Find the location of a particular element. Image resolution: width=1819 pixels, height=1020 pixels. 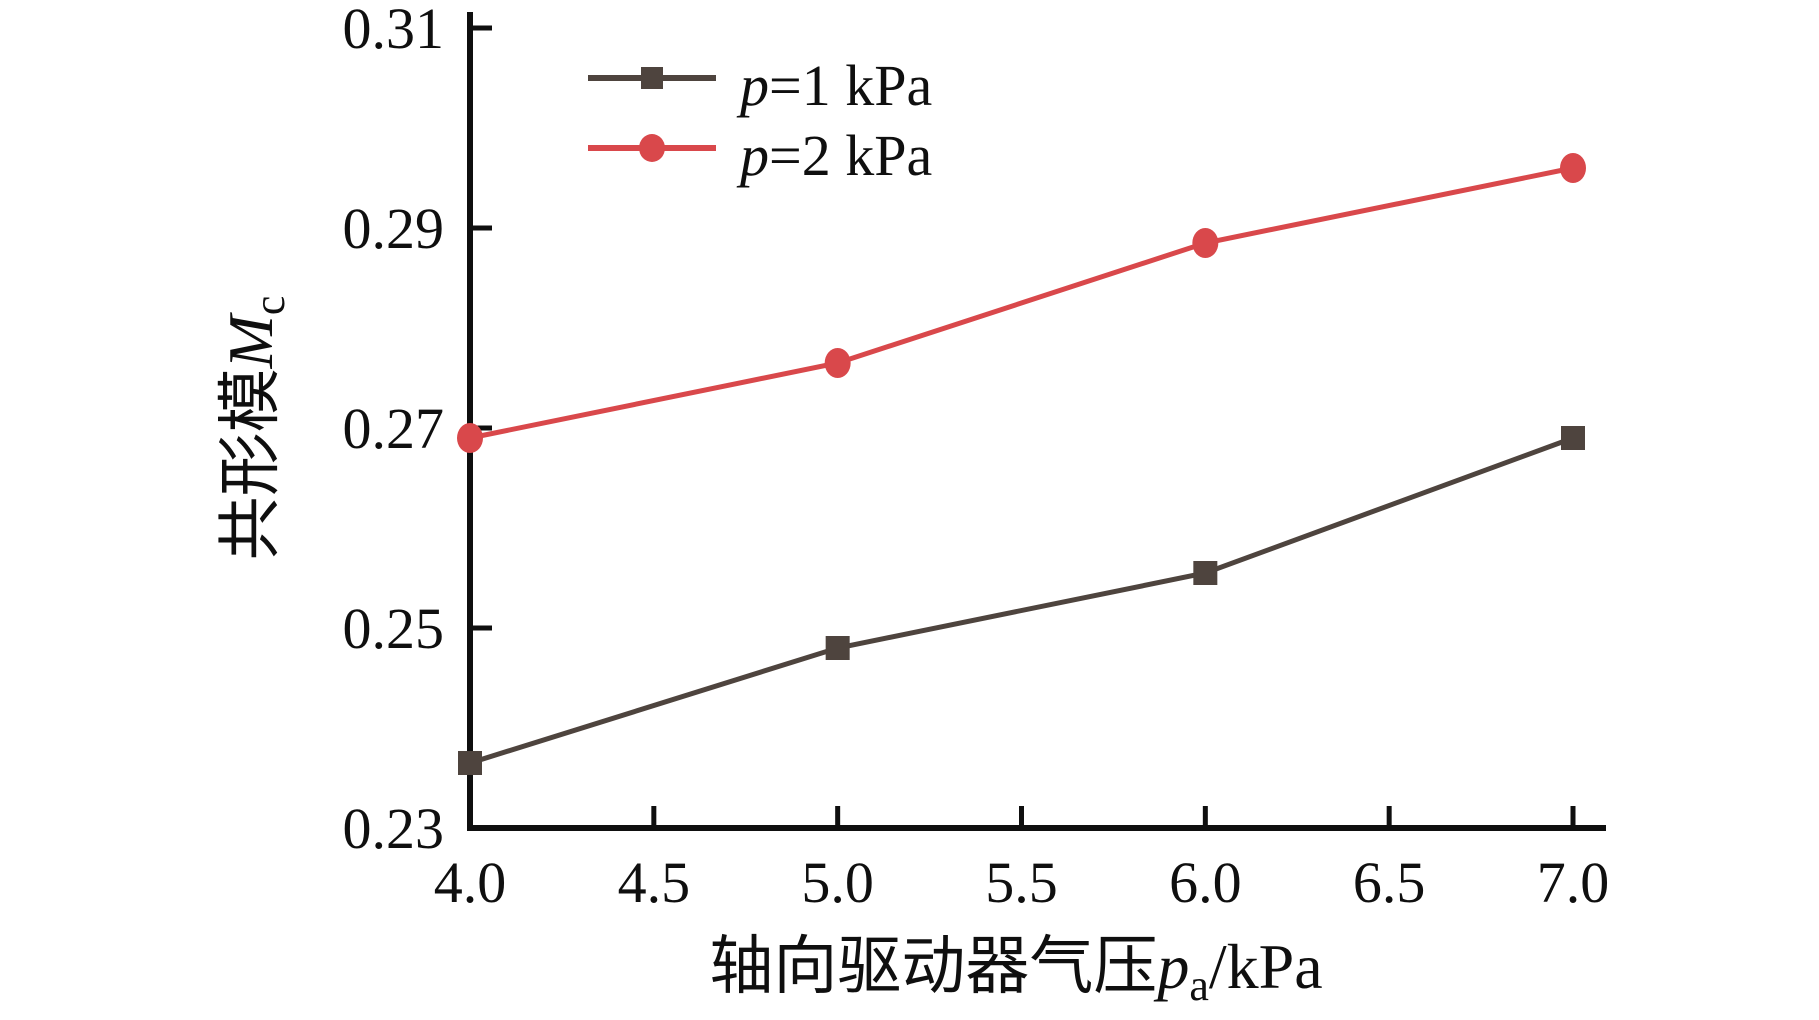

legend-item: p=1 kPa is located at coordinates (760, 85).